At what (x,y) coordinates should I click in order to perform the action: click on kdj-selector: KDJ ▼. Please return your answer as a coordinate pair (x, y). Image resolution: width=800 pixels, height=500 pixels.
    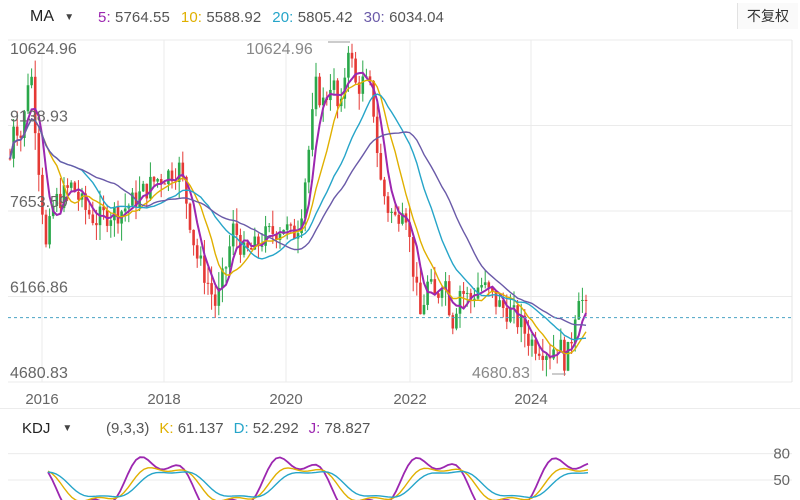
    Looking at the image, I should click on (64, 428).